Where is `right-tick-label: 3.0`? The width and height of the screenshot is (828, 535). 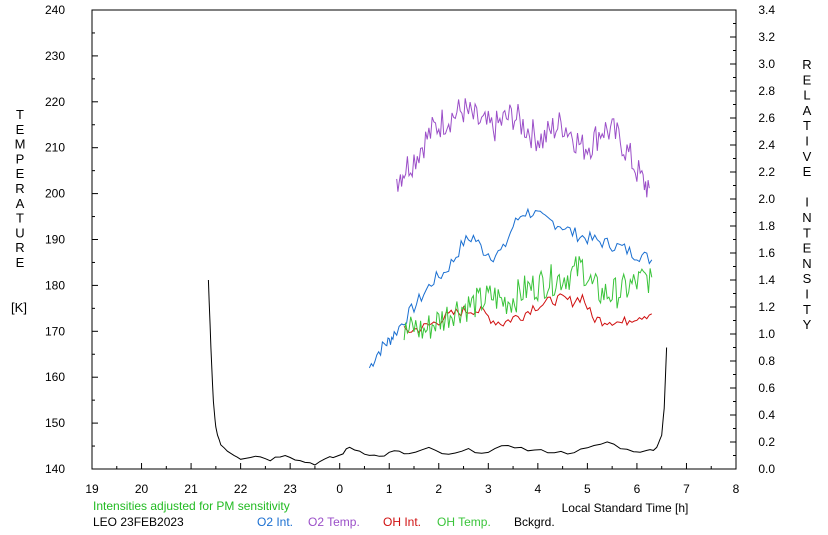
right-tick-label: 3.0 is located at coordinates (766, 64).